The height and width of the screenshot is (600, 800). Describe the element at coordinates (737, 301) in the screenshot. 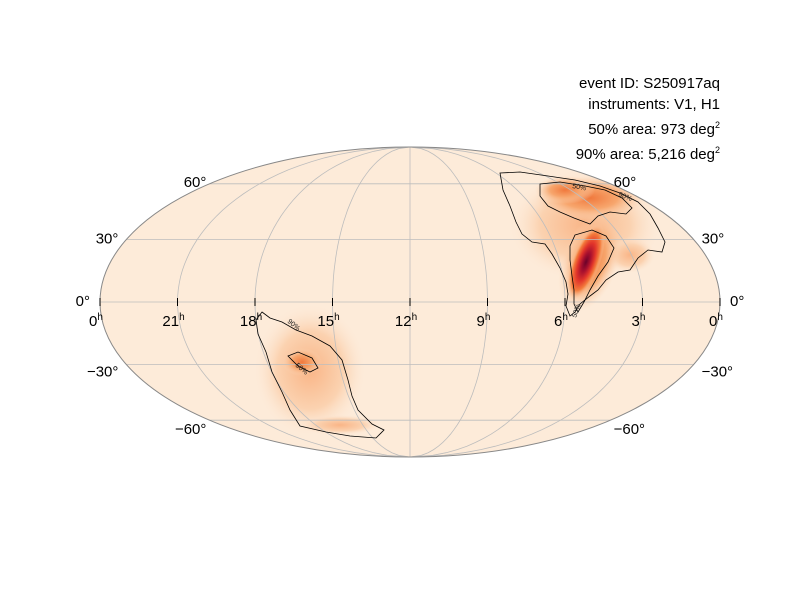

I see `dec-label-right: 0°` at that location.